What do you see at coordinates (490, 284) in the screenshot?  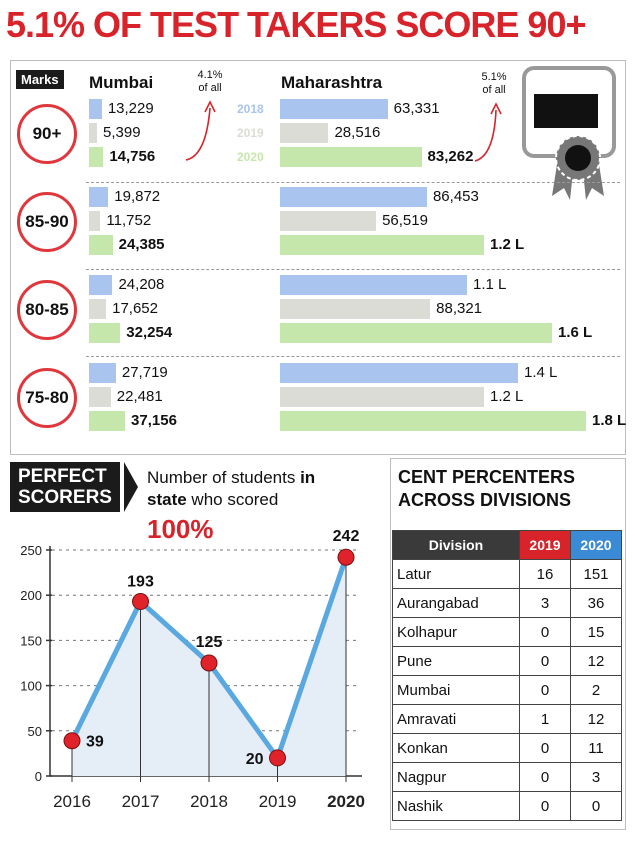 I see `maharashtra-bar-label: 1.1 L` at bounding box center [490, 284].